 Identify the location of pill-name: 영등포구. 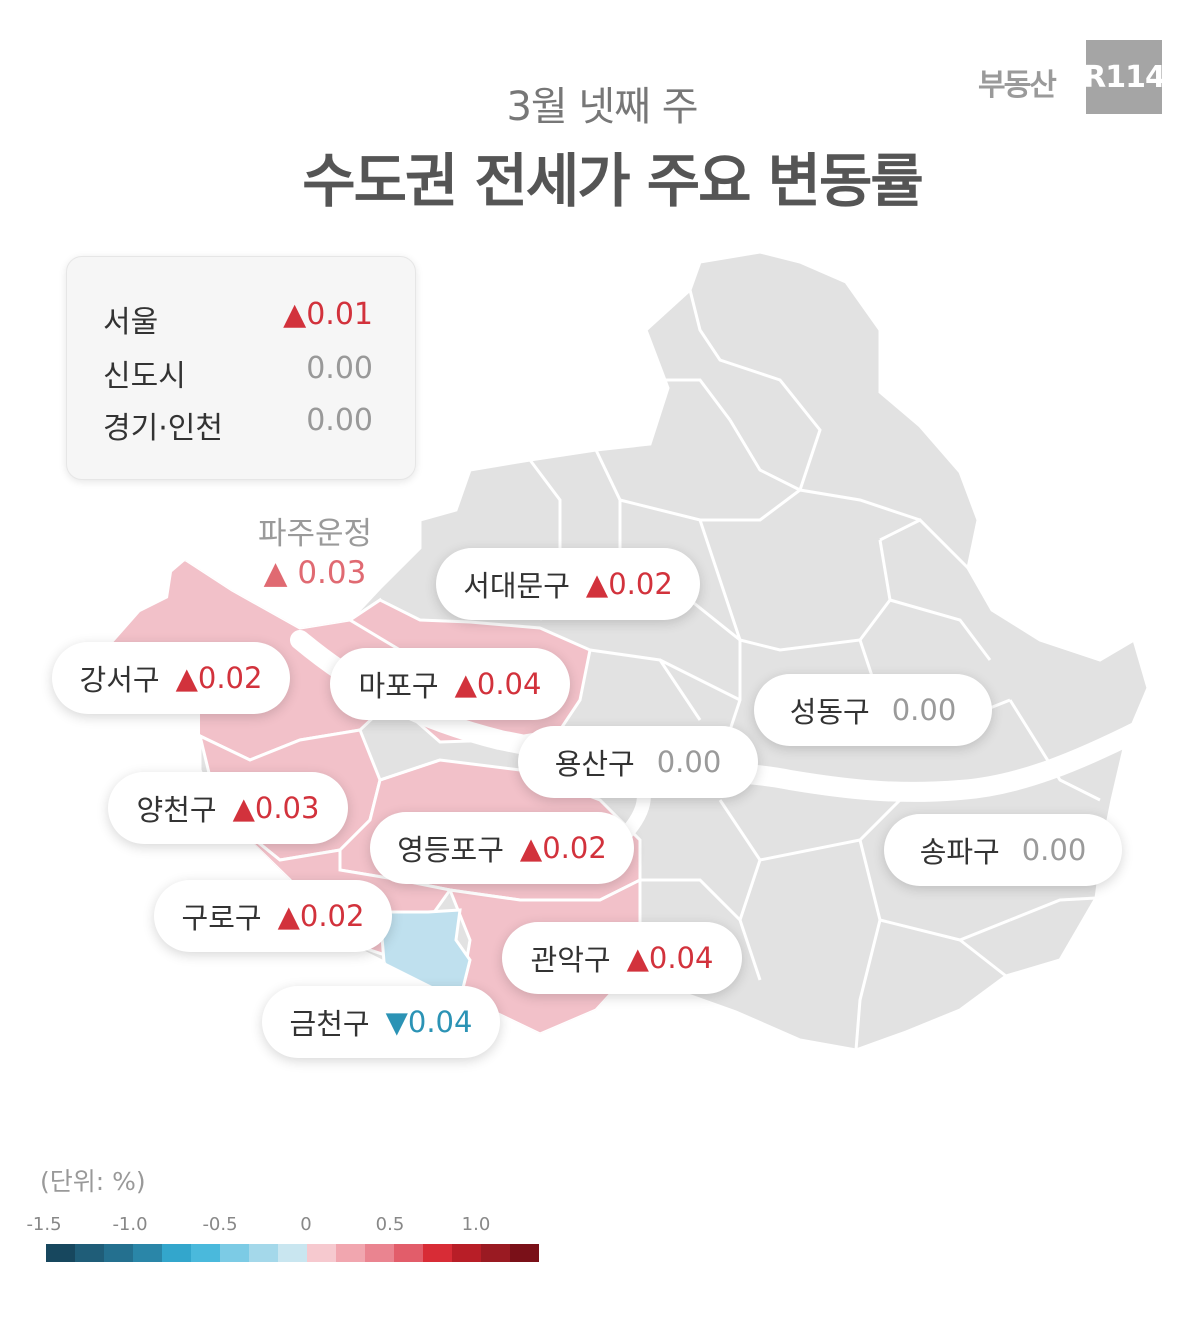
(450, 850).